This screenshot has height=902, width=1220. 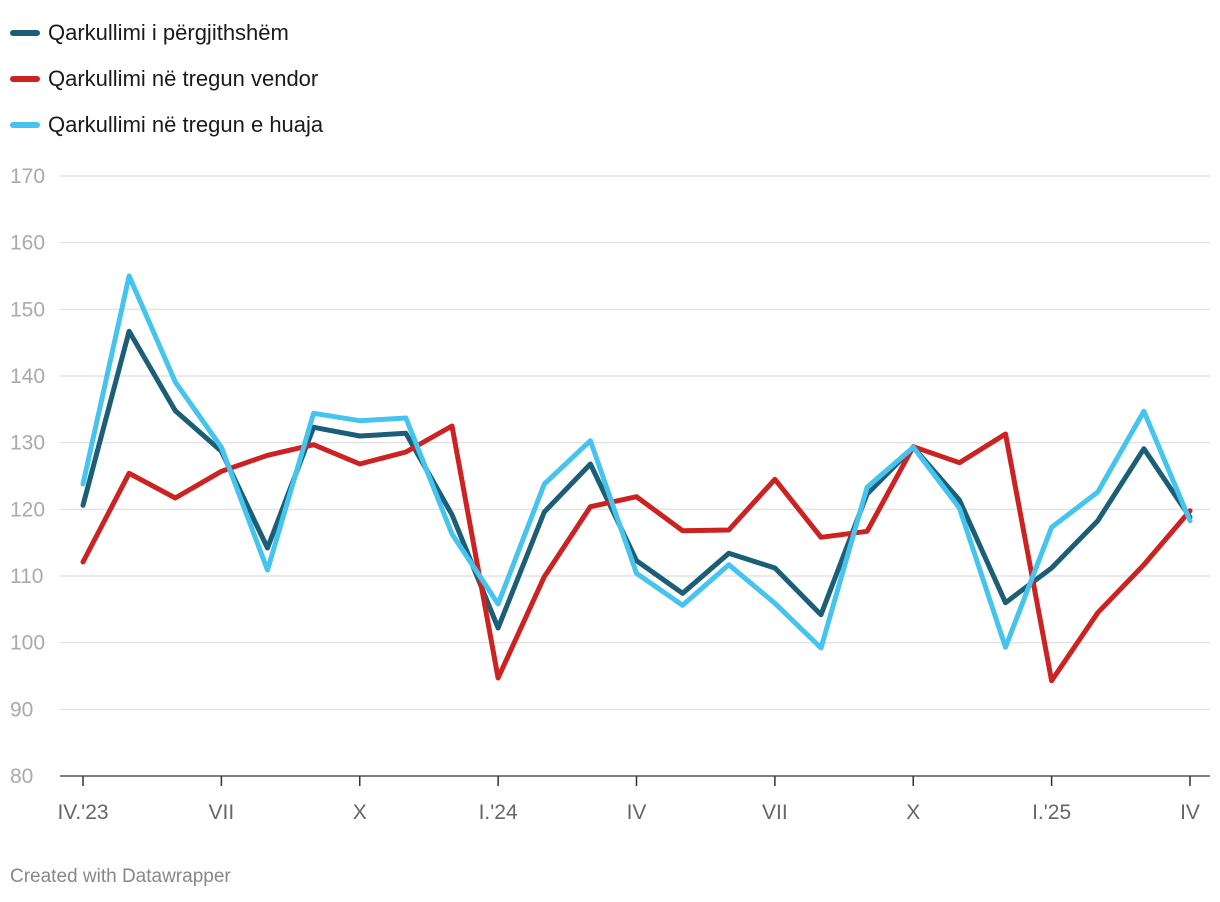 I want to click on y-tick-label: 150, so click(x=27, y=309).